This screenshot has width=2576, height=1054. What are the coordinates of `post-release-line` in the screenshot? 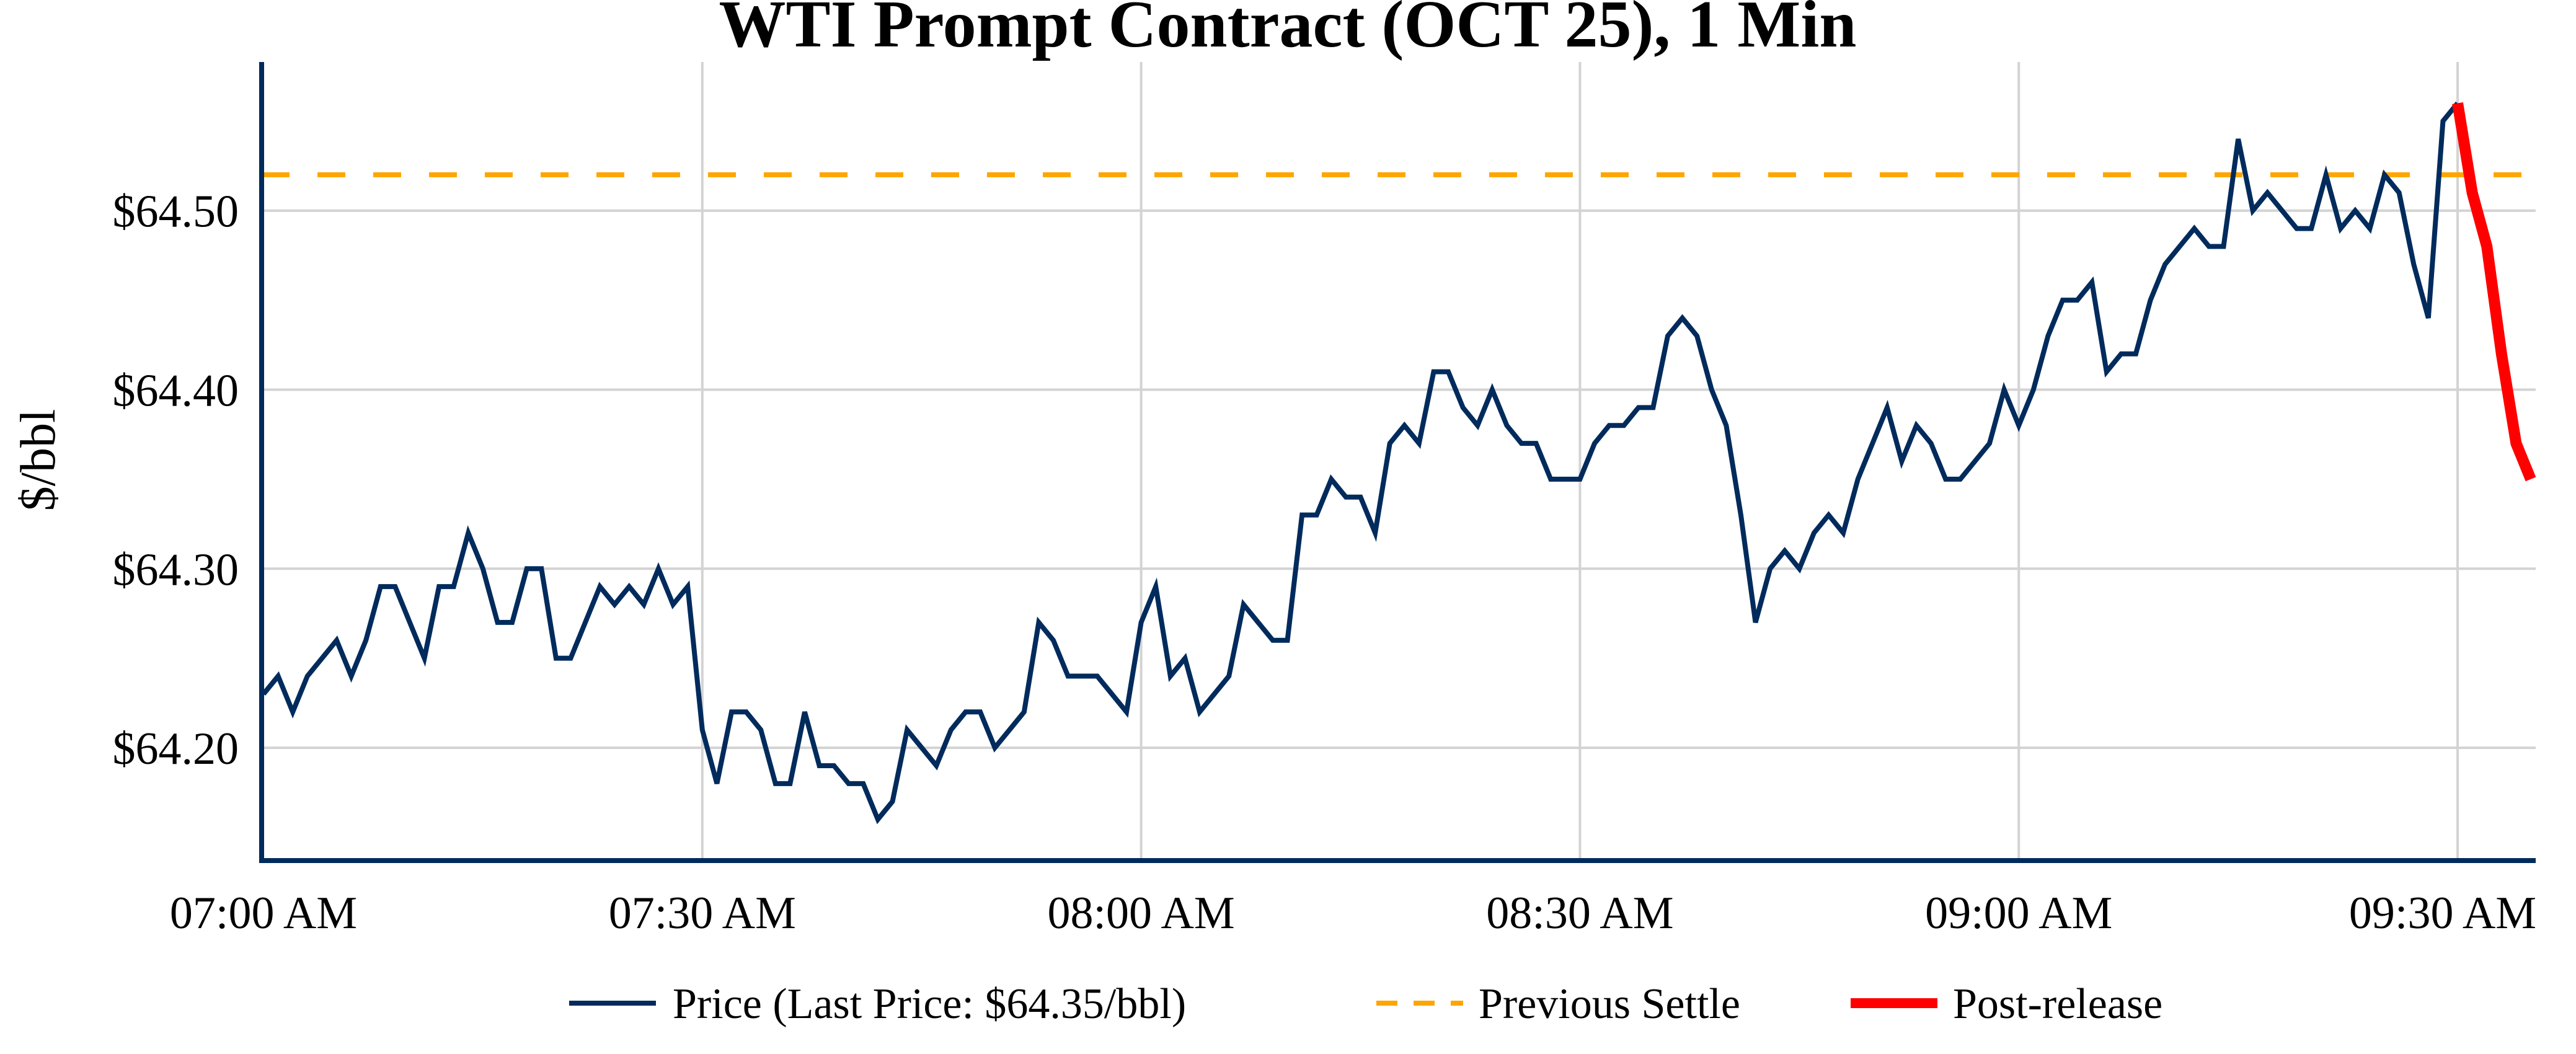 It's located at (2494, 292).